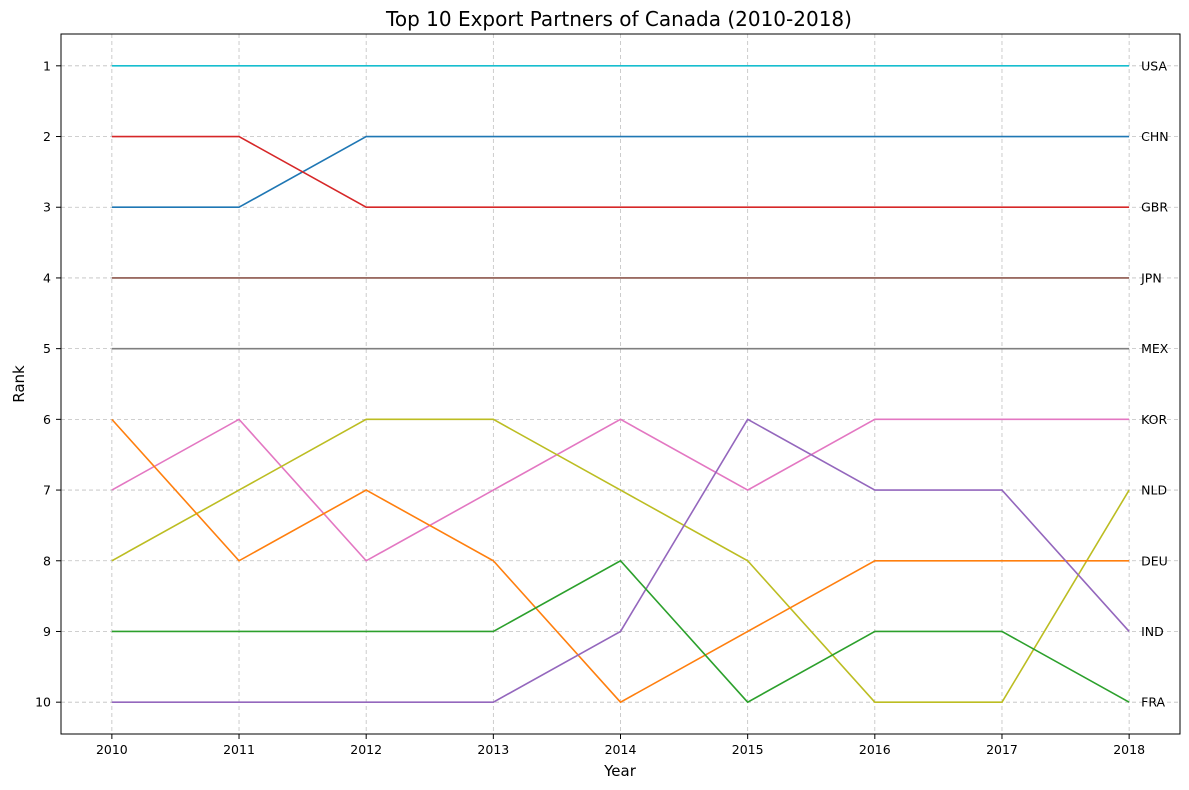 The height and width of the screenshot is (790, 1189). I want to click on y-tick-label: 2, so click(47, 136).